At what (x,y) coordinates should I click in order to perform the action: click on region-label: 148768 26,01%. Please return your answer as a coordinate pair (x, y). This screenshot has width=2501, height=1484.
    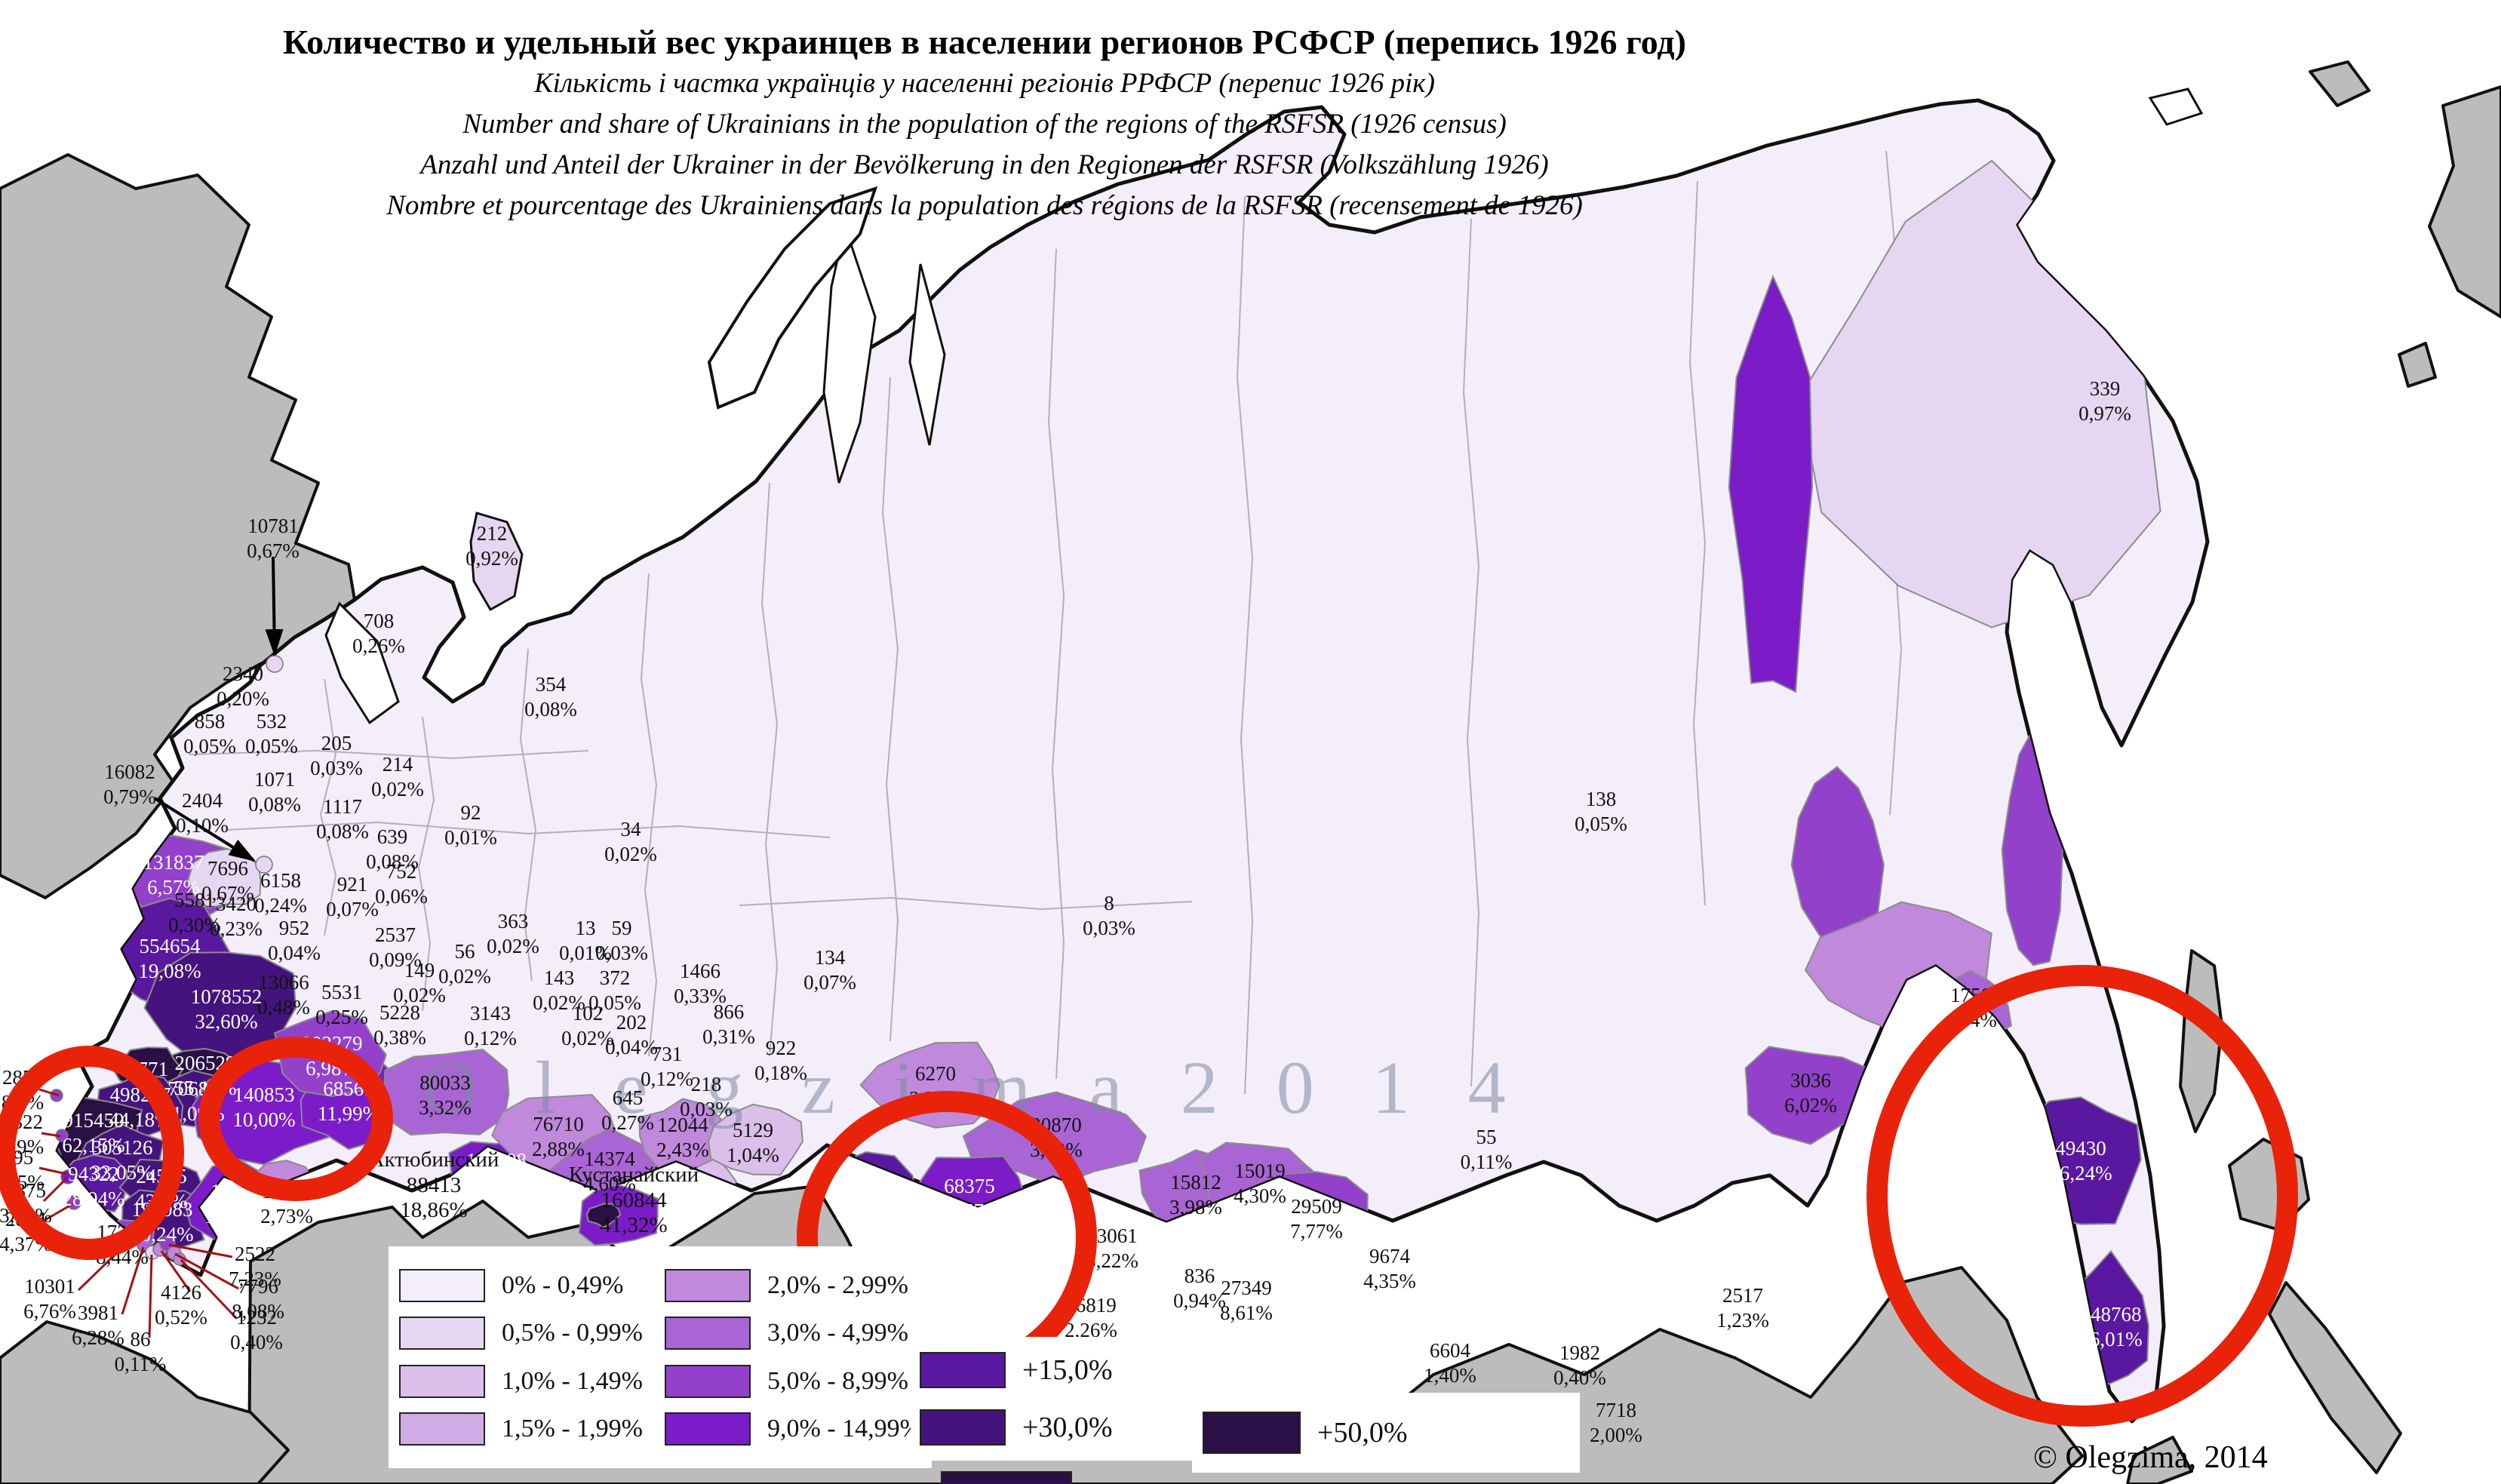
    Looking at the image, I should click on (2110, 1326).